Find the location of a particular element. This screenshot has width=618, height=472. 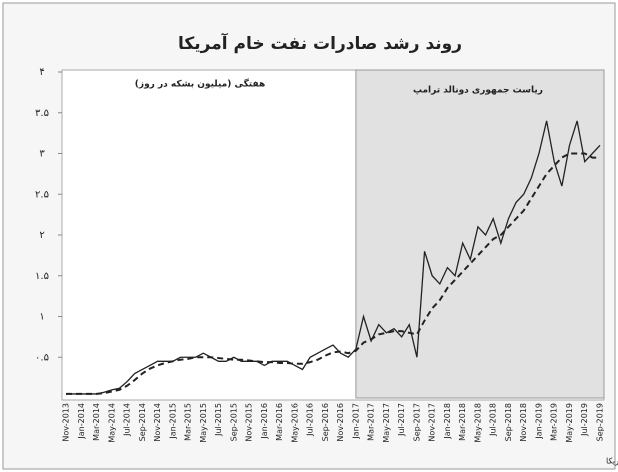

x-tick-label: Mar-2015 is located at coordinates (188, 422).